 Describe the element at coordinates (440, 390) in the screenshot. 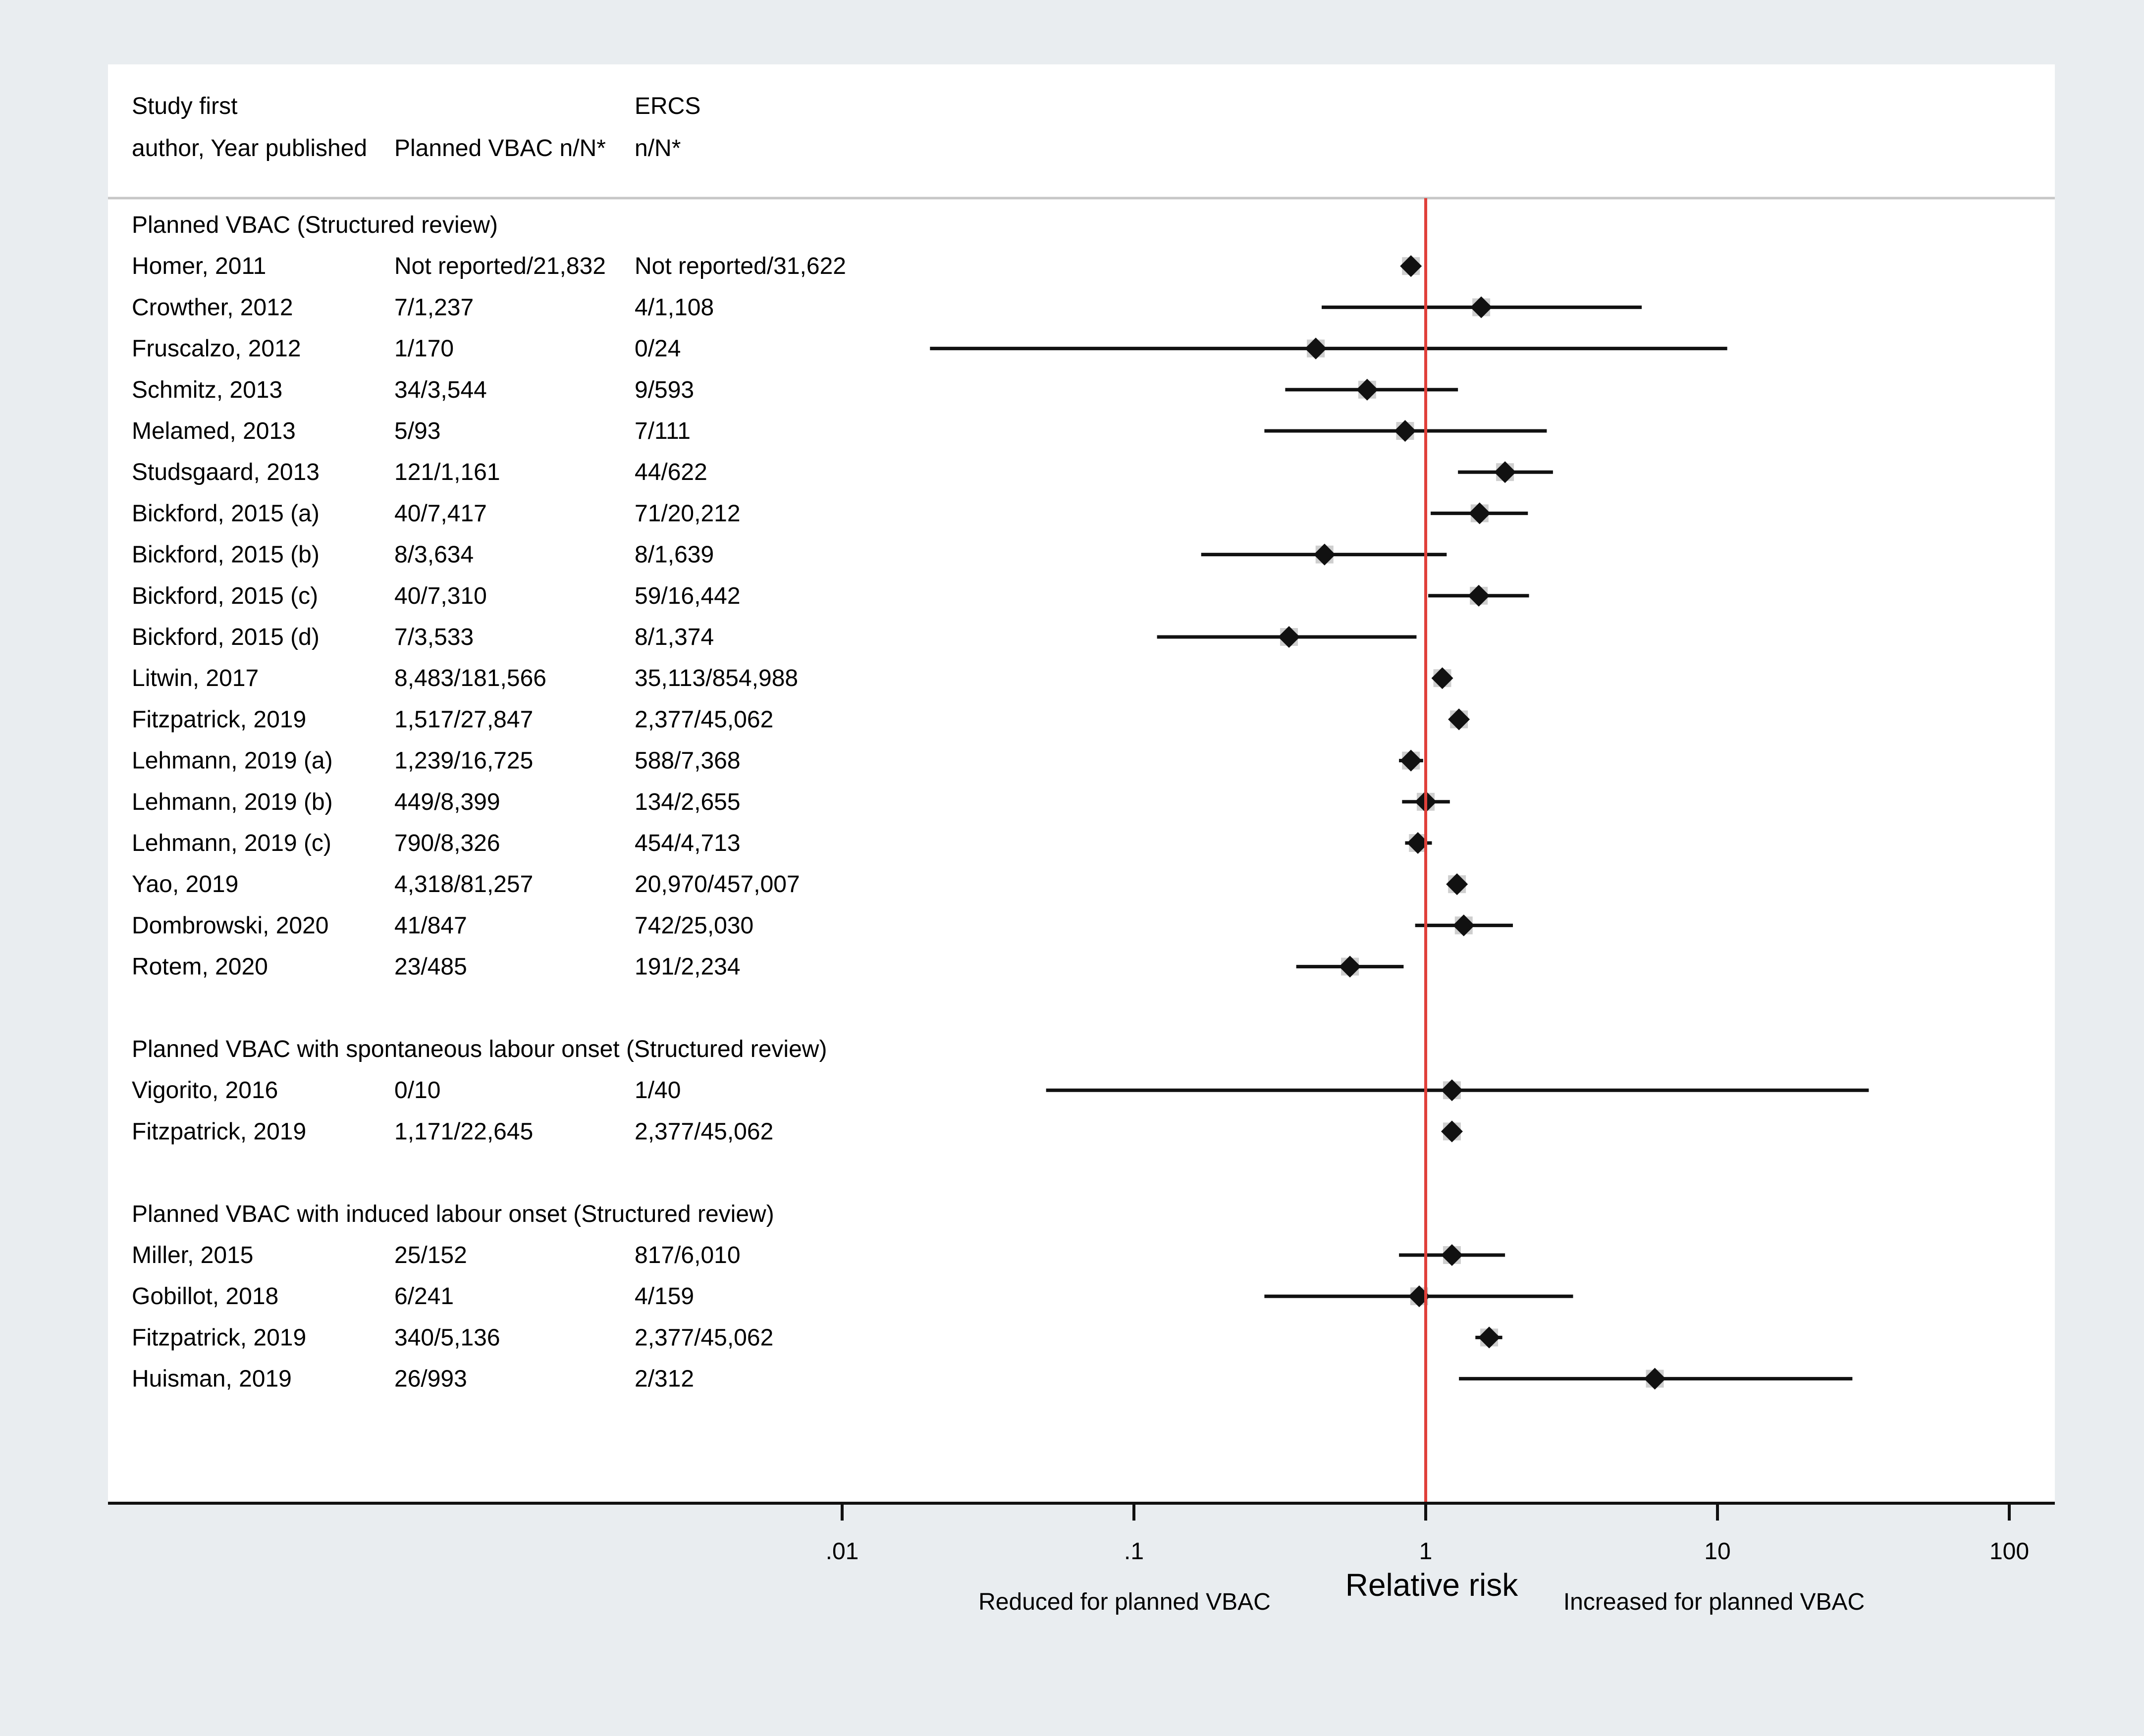

I see `vbac-count: 34/3,544` at that location.